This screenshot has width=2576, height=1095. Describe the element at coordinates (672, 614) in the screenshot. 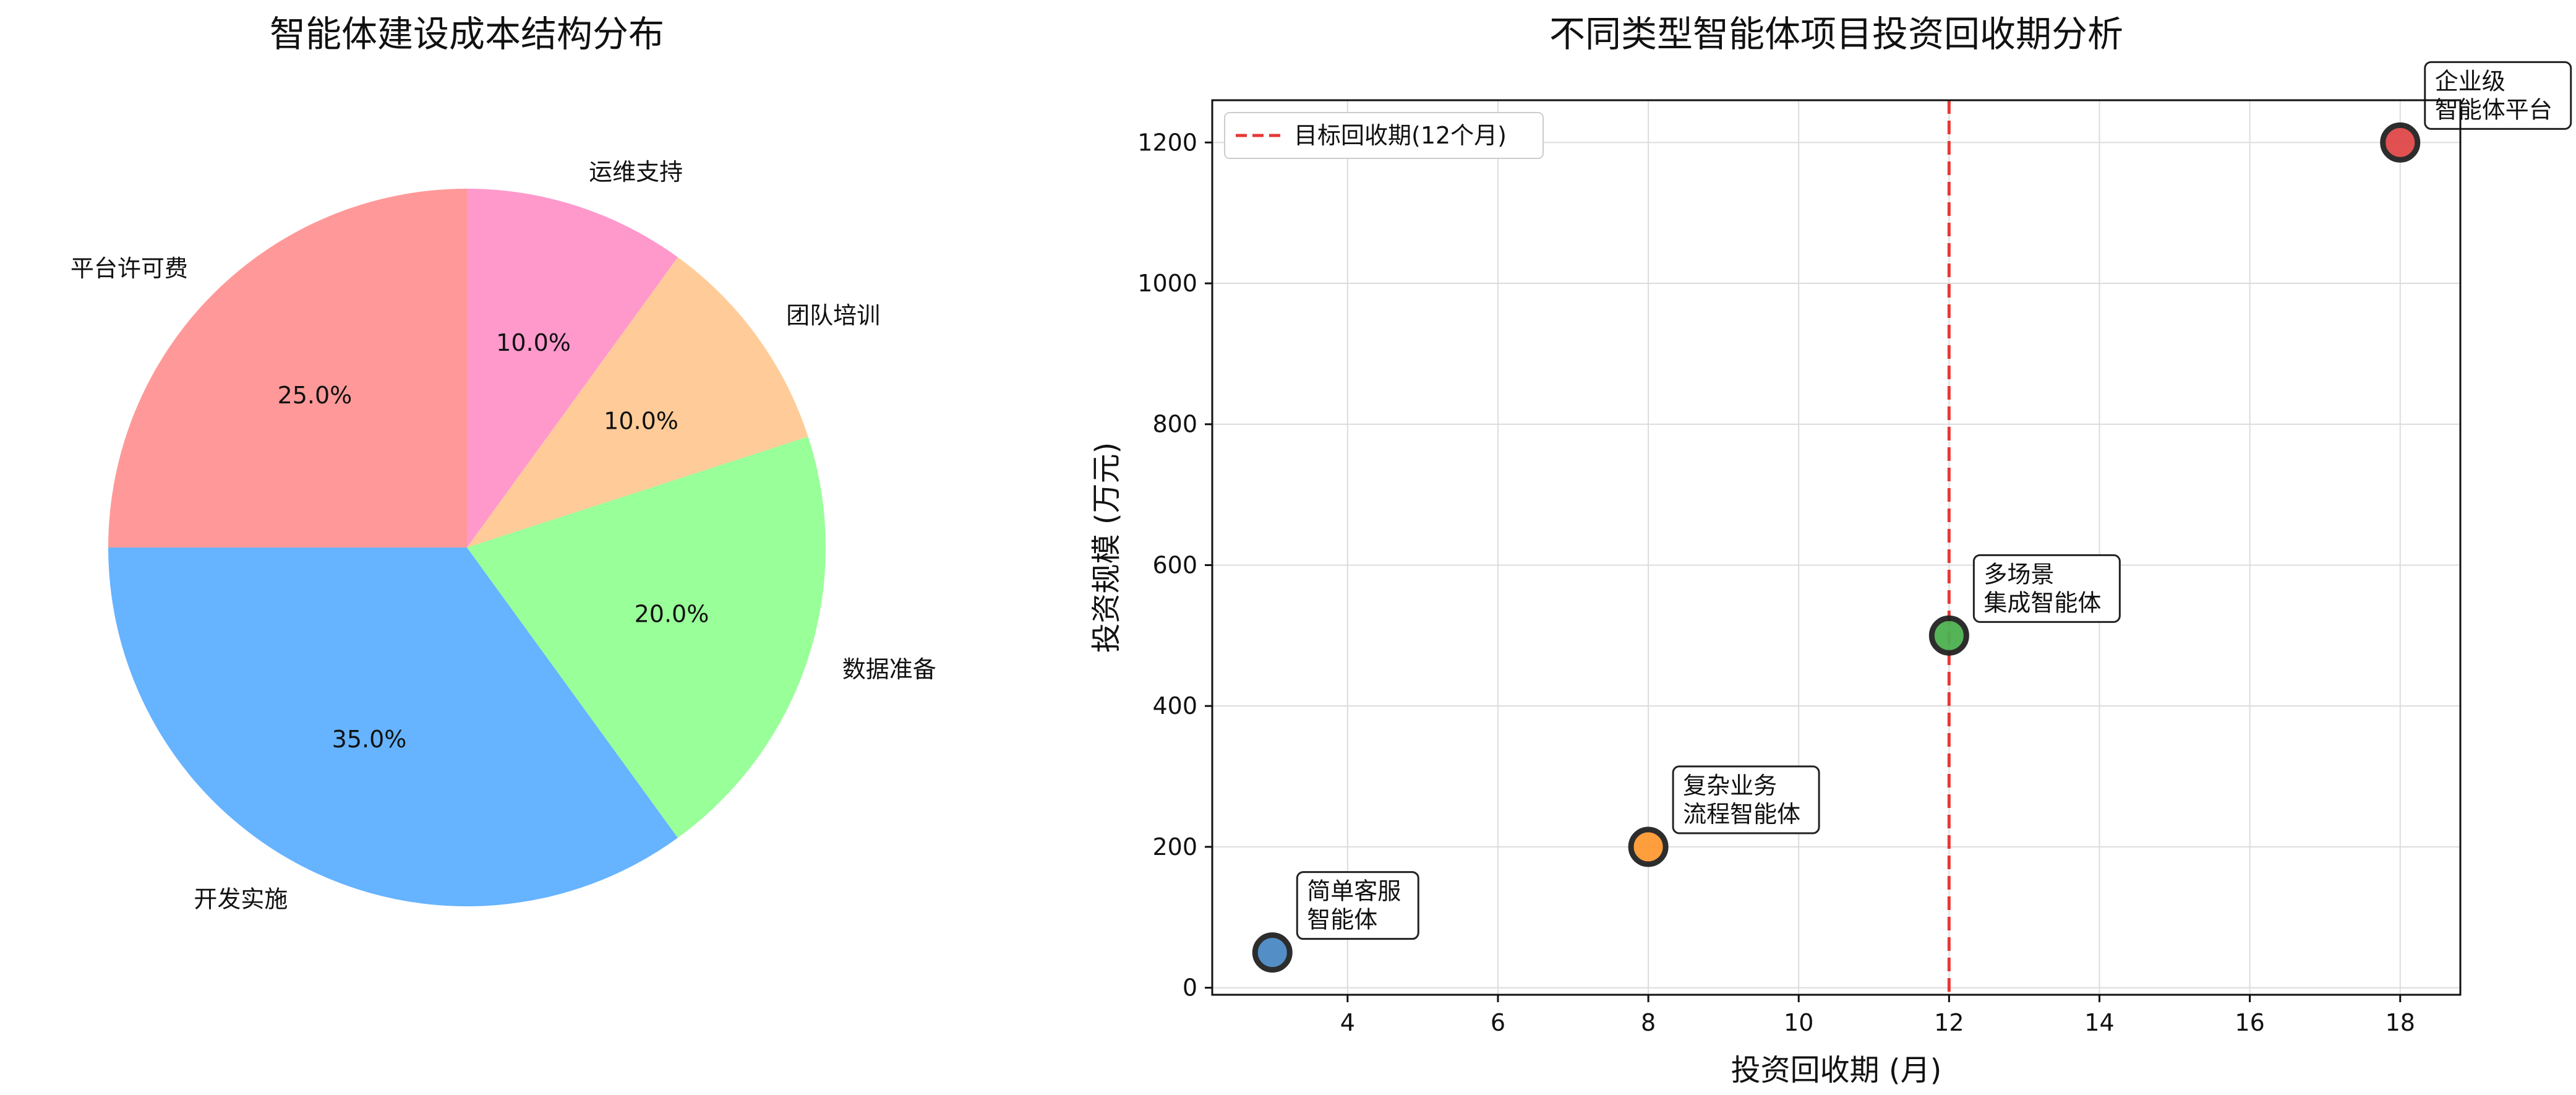

I see `pie-percent-label: 20.0%` at that location.